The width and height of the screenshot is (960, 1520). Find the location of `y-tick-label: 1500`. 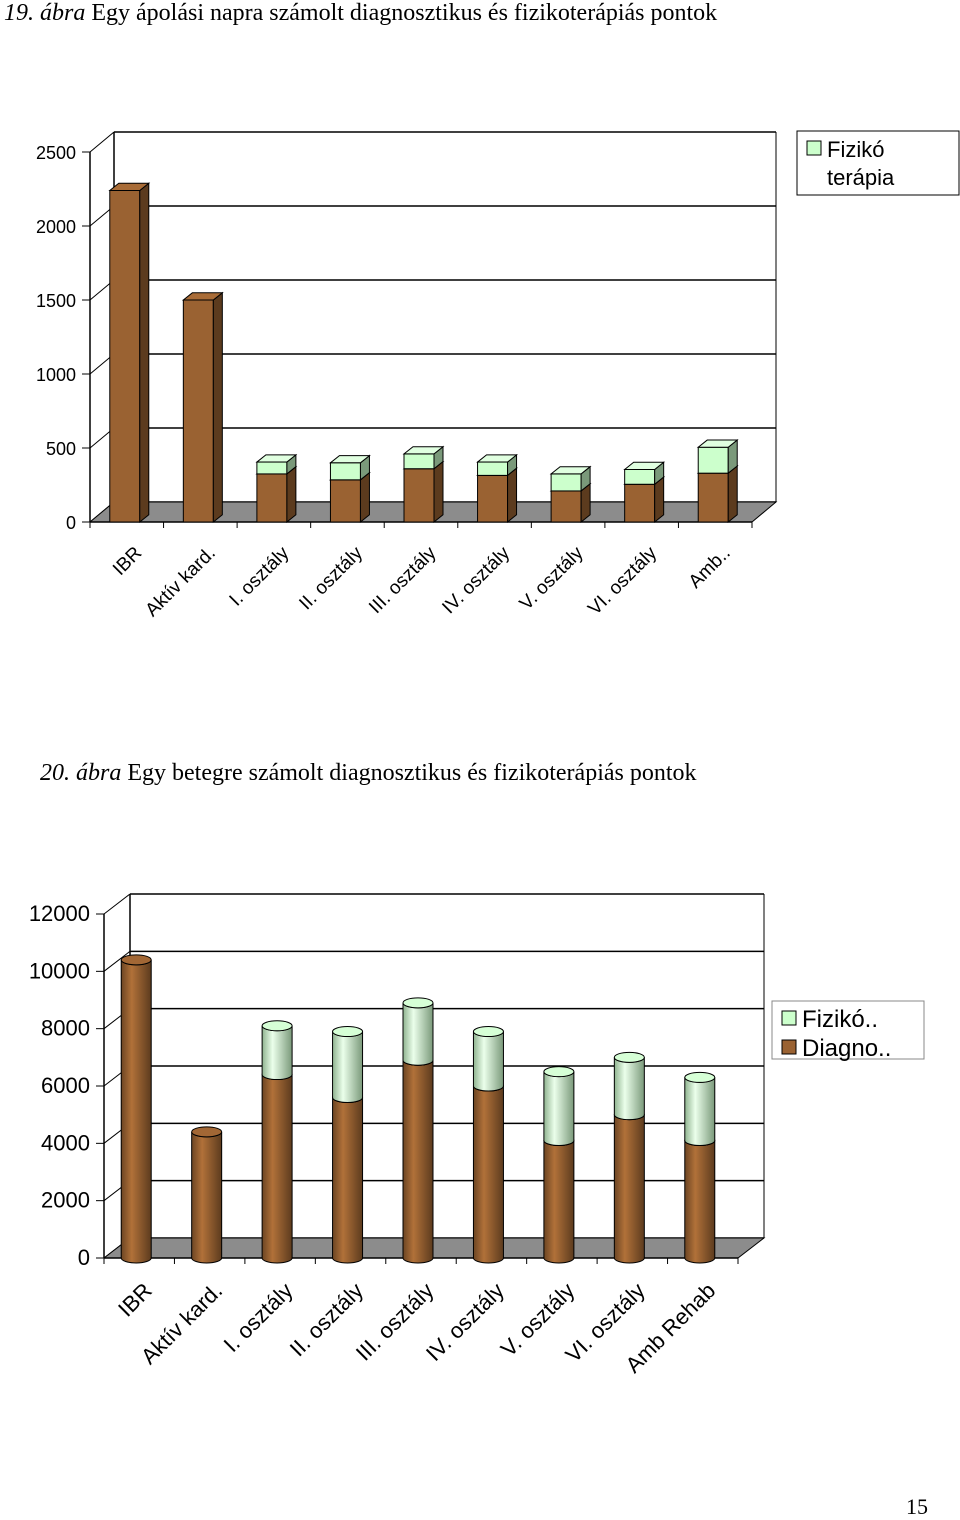

y-tick-label: 1500 is located at coordinates (56, 301).